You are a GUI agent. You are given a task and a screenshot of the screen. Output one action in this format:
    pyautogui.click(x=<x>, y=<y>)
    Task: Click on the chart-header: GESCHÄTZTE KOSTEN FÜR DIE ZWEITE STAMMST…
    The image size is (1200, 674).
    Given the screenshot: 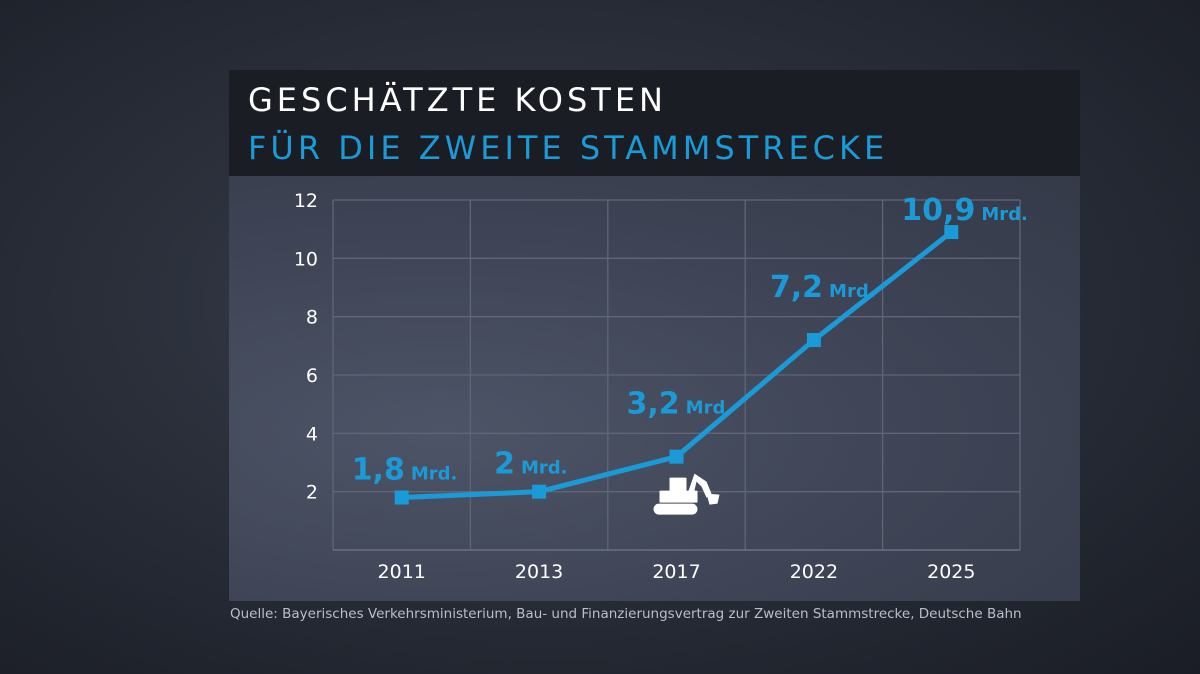 What is the action you would take?
    pyautogui.click(x=654, y=123)
    